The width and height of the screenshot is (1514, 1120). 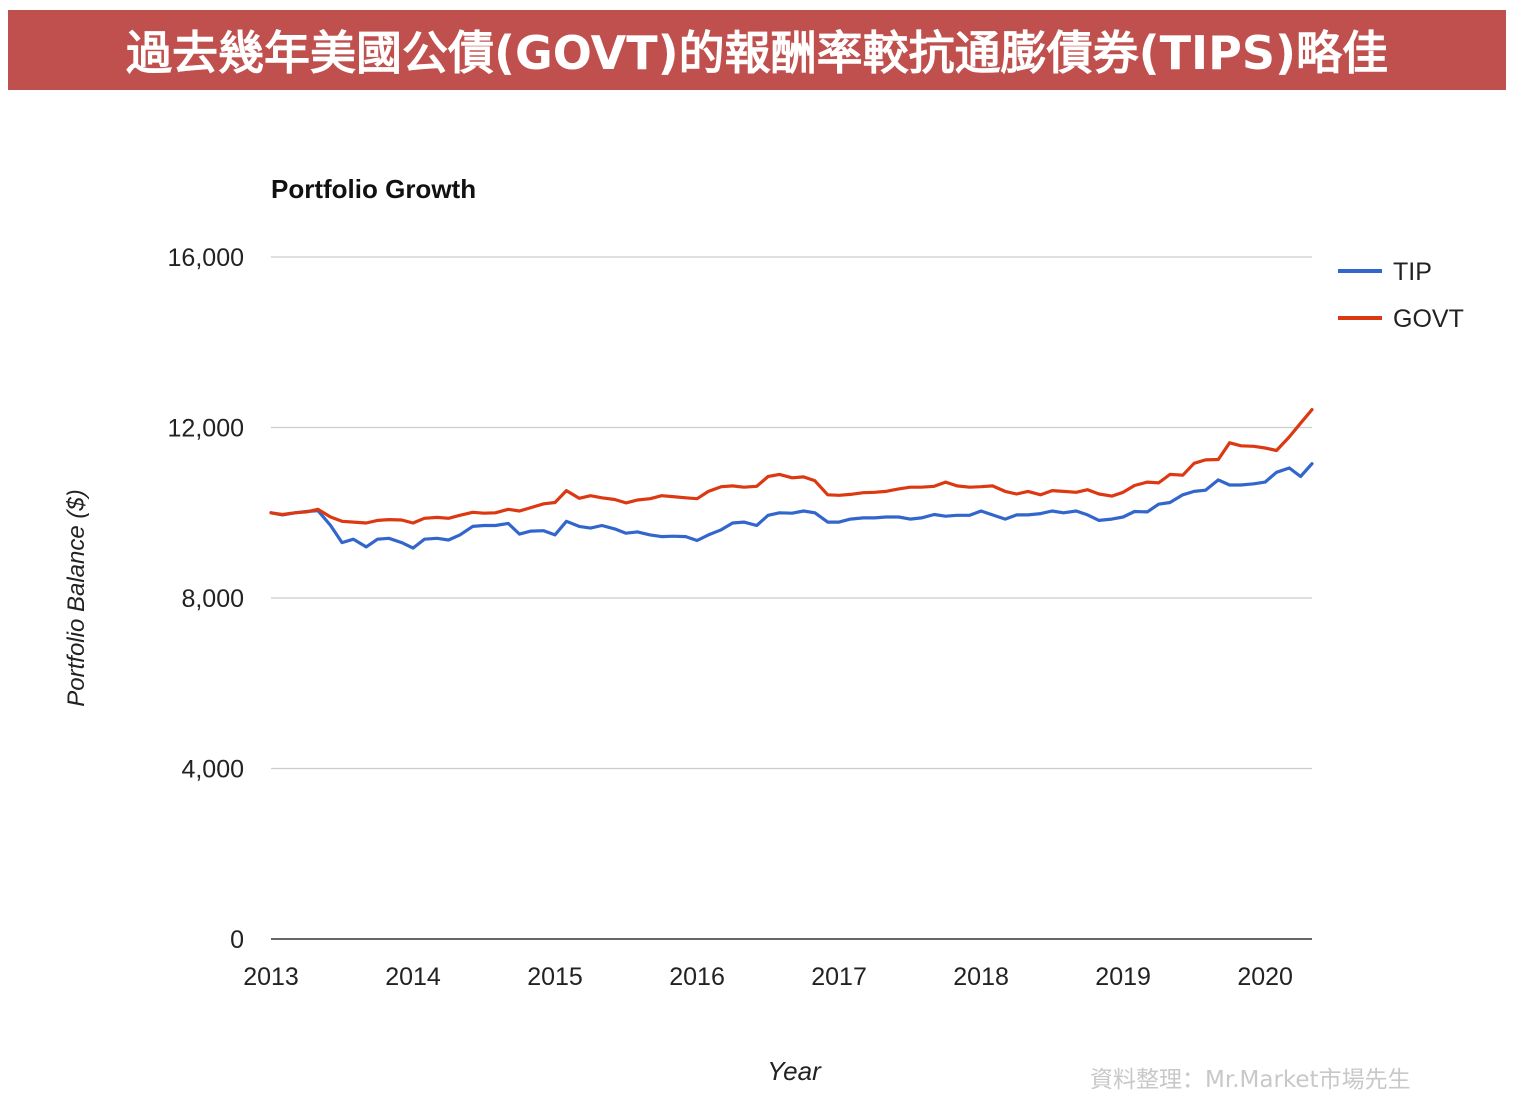 I want to click on x-tick-label: 2020, so click(x=1265, y=977).